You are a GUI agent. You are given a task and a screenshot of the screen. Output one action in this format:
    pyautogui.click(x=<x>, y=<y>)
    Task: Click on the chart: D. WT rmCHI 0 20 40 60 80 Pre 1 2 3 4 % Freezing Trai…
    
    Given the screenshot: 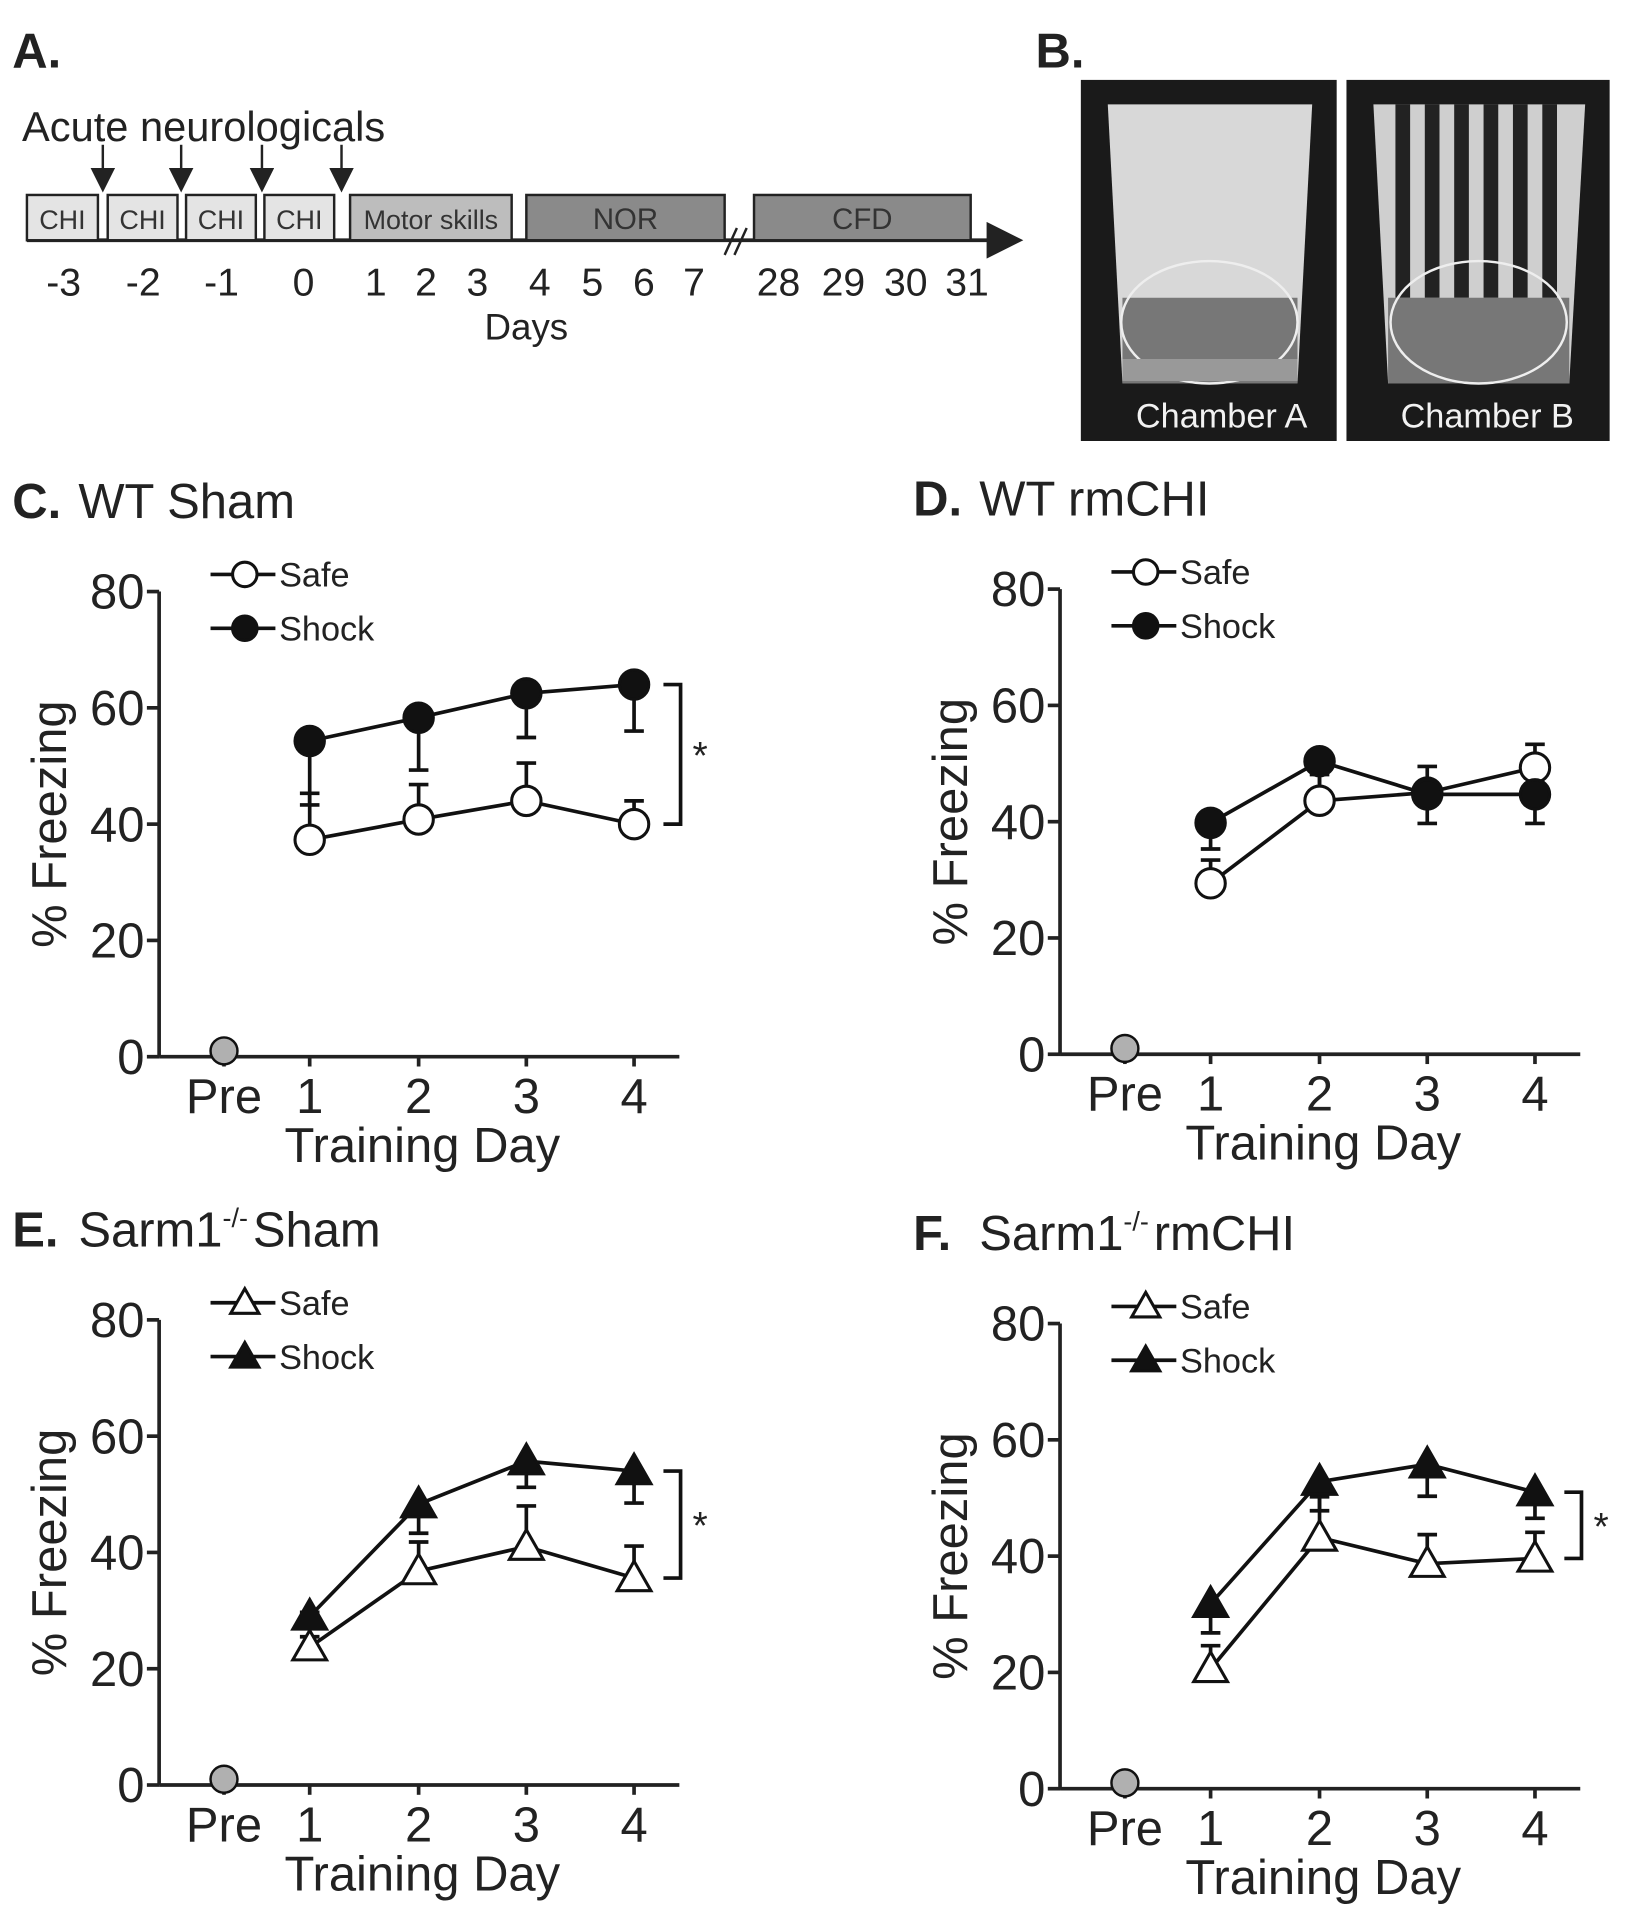 What is the action you would take?
    pyautogui.click(x=1247, y=822)
    